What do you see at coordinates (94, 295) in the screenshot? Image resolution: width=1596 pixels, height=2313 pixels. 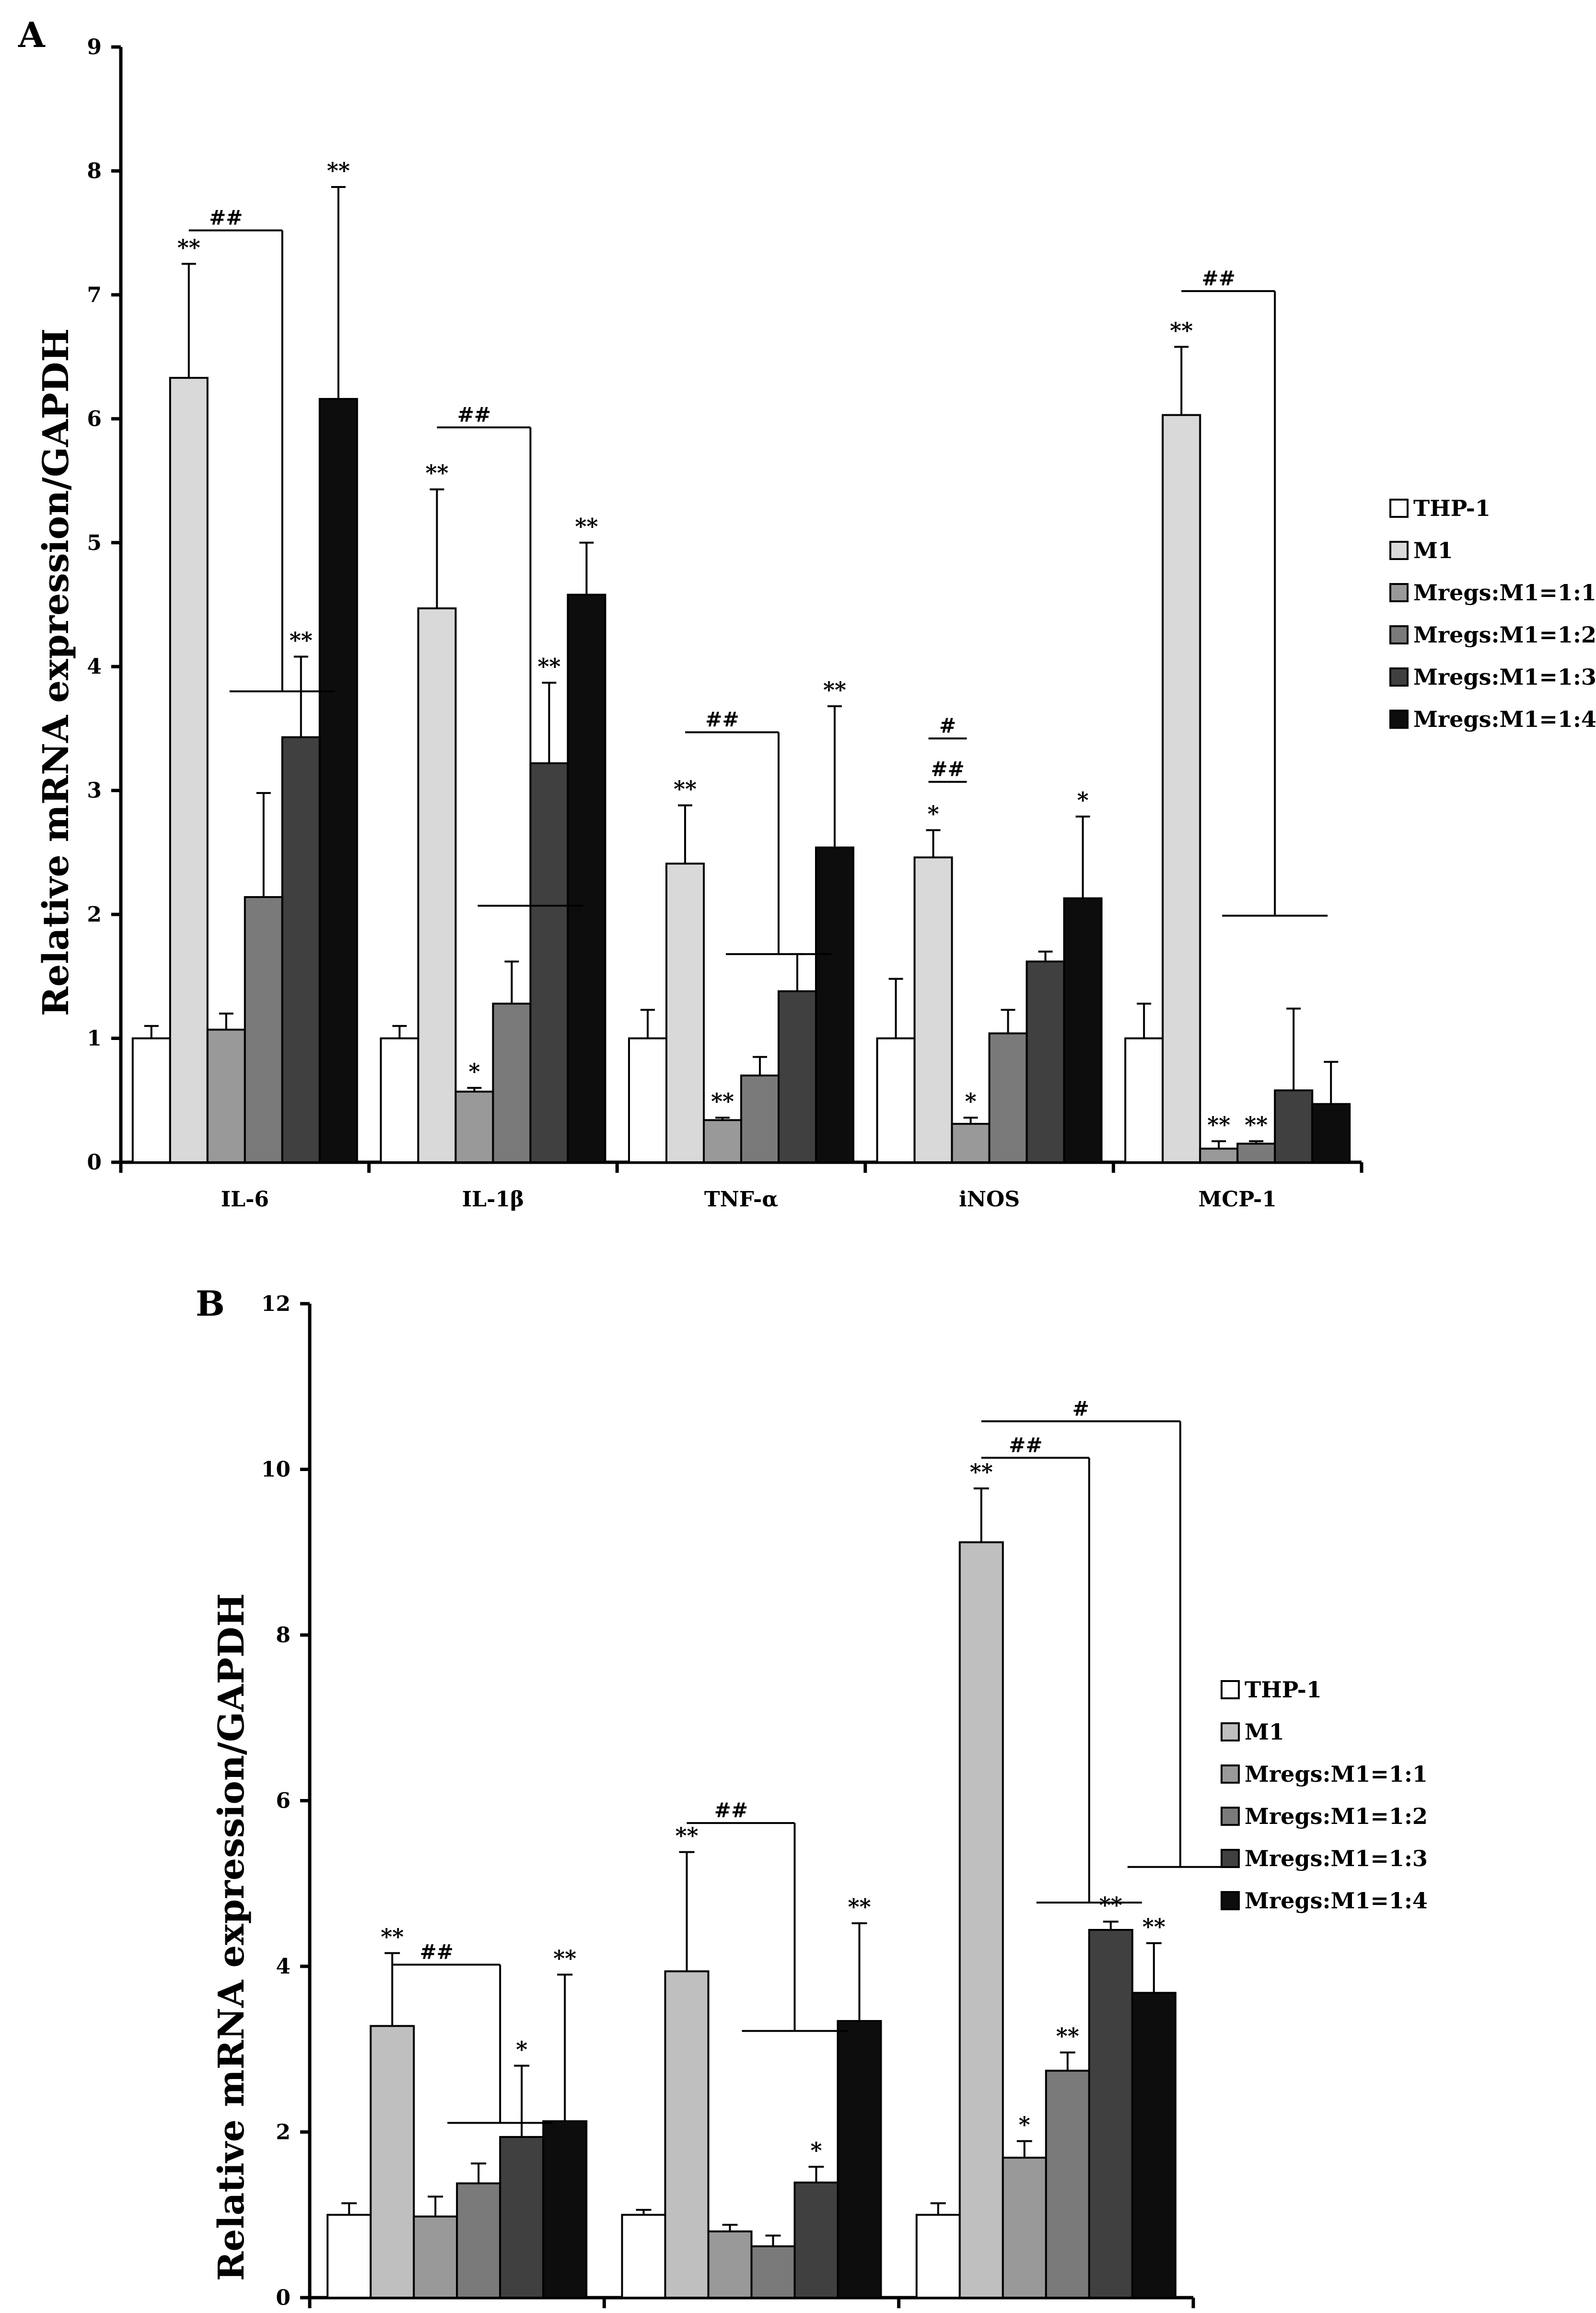 I see `y-tick-label: 7` at bounding box center [94, 295].